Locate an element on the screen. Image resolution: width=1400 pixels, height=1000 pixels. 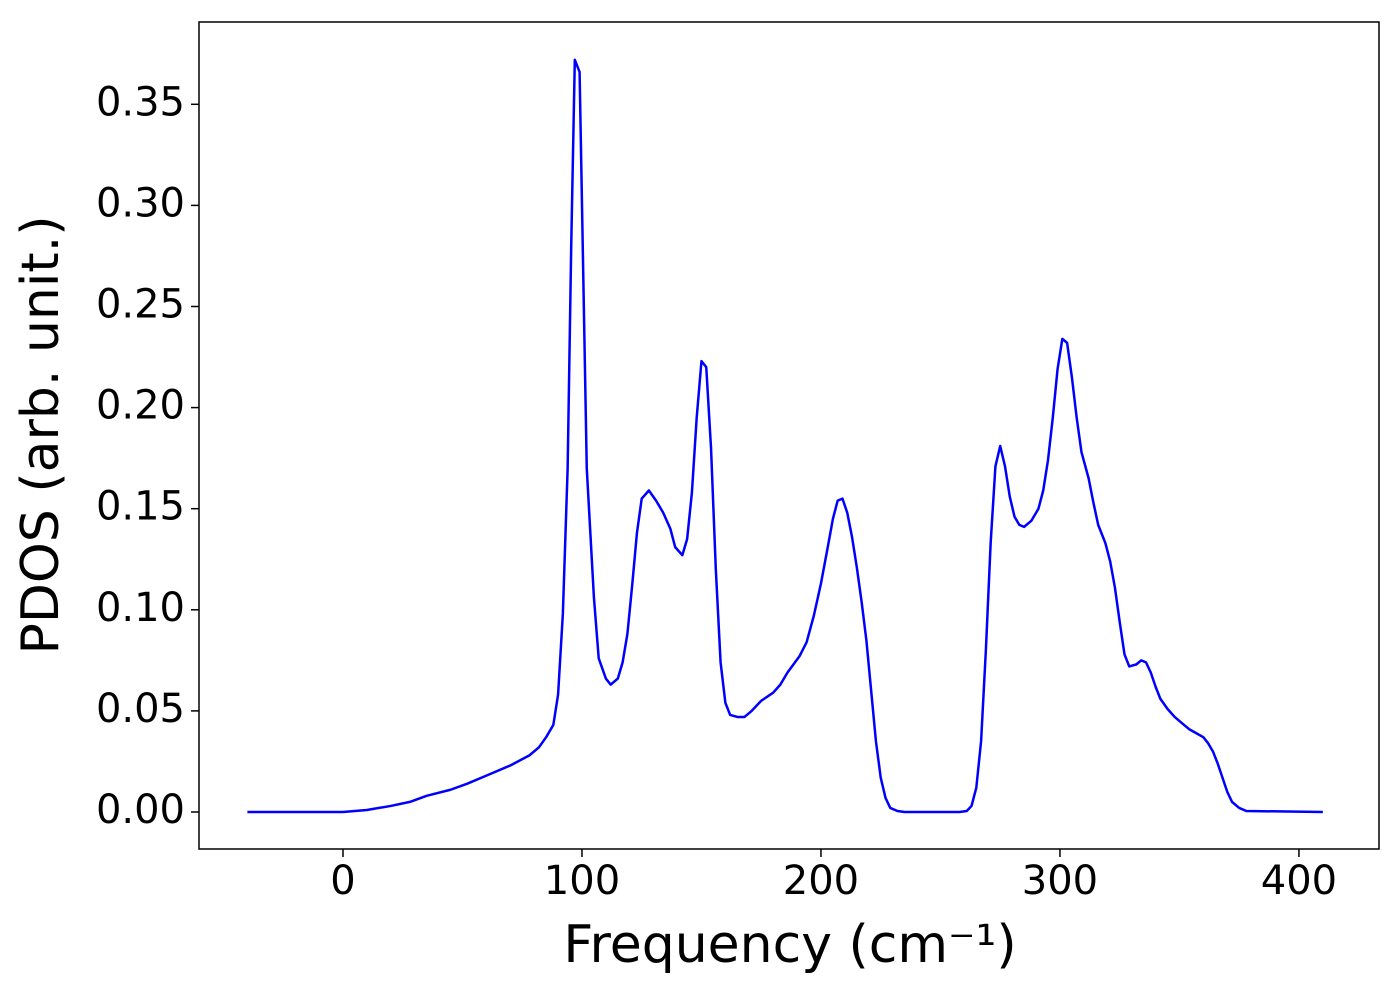
x-axis-label: Frequency (cm⁻¹) is located at coordinates (789, 945).